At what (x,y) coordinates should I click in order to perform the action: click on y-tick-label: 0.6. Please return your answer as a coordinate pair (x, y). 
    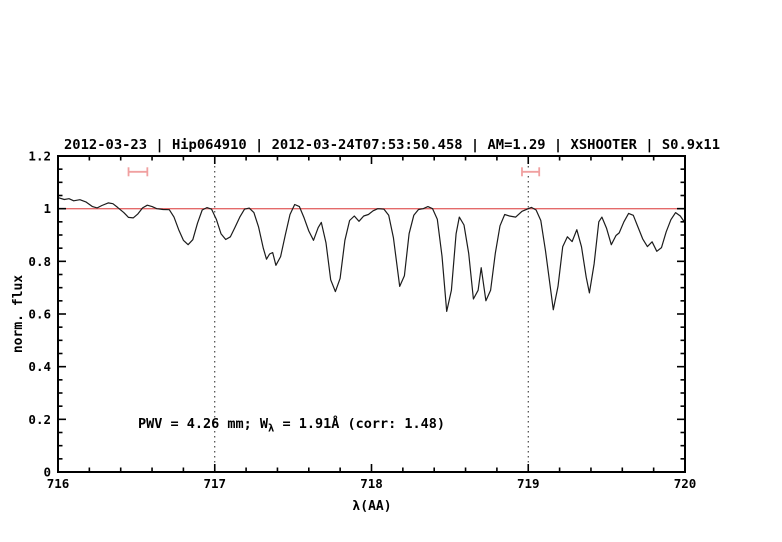
    Looking at the image, I should click on (39, 314).